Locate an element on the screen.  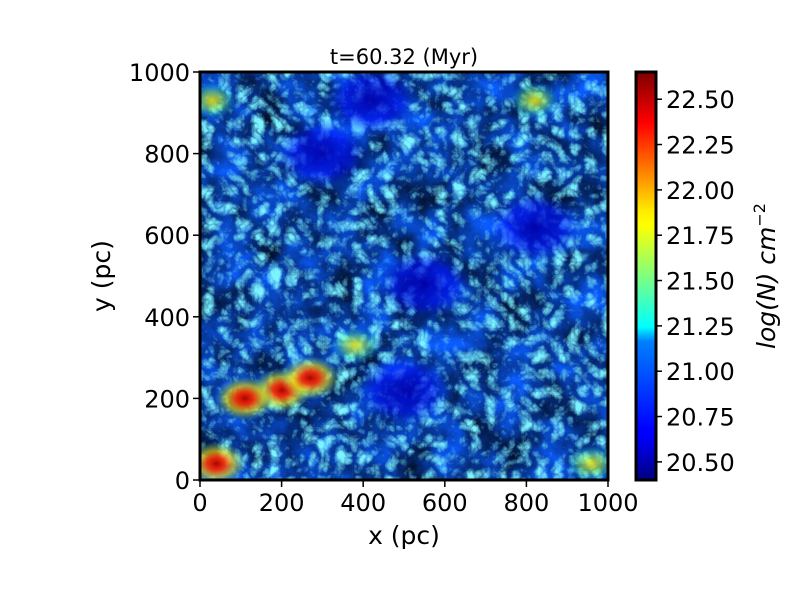
y-tick-label: 200 is located at coordinates (167, 399).